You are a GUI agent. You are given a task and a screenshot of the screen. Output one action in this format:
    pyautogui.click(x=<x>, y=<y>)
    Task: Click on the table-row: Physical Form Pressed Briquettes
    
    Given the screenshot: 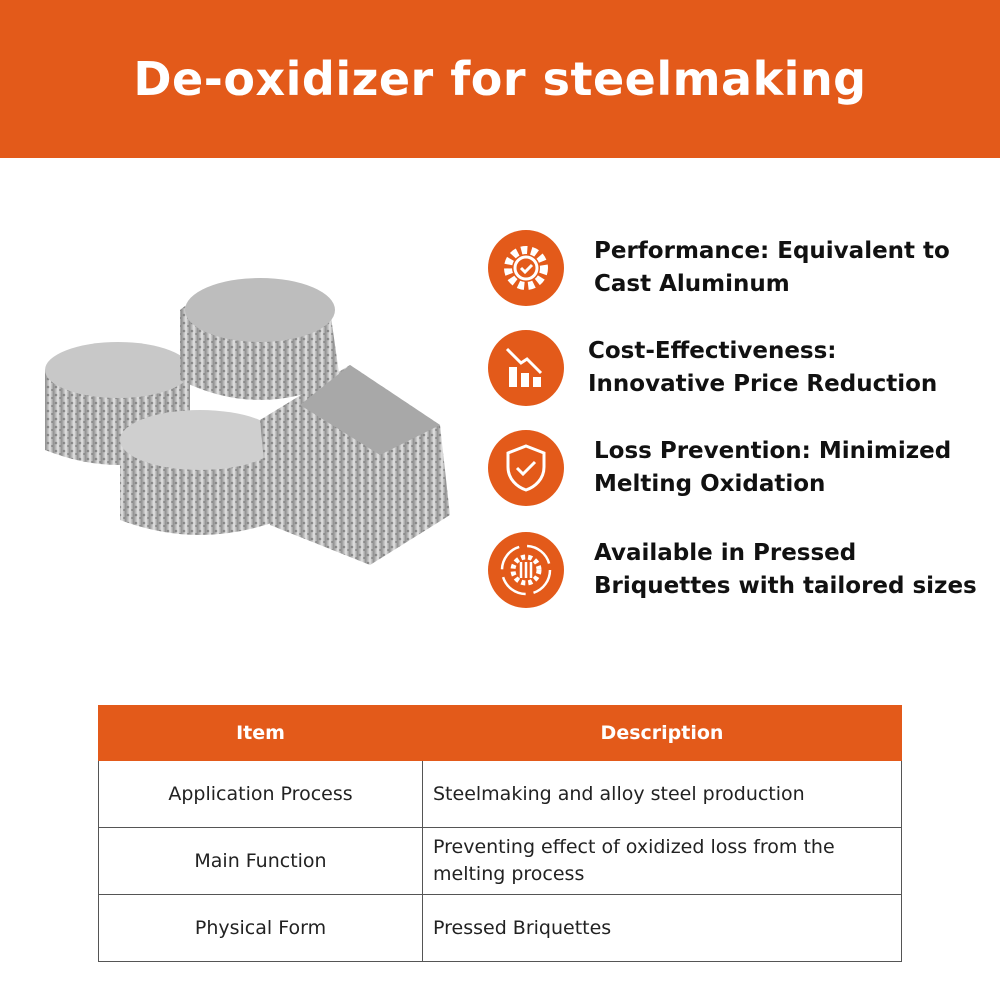 What is the action you would take?
    pyautogui.click(x=500, y=928)
    